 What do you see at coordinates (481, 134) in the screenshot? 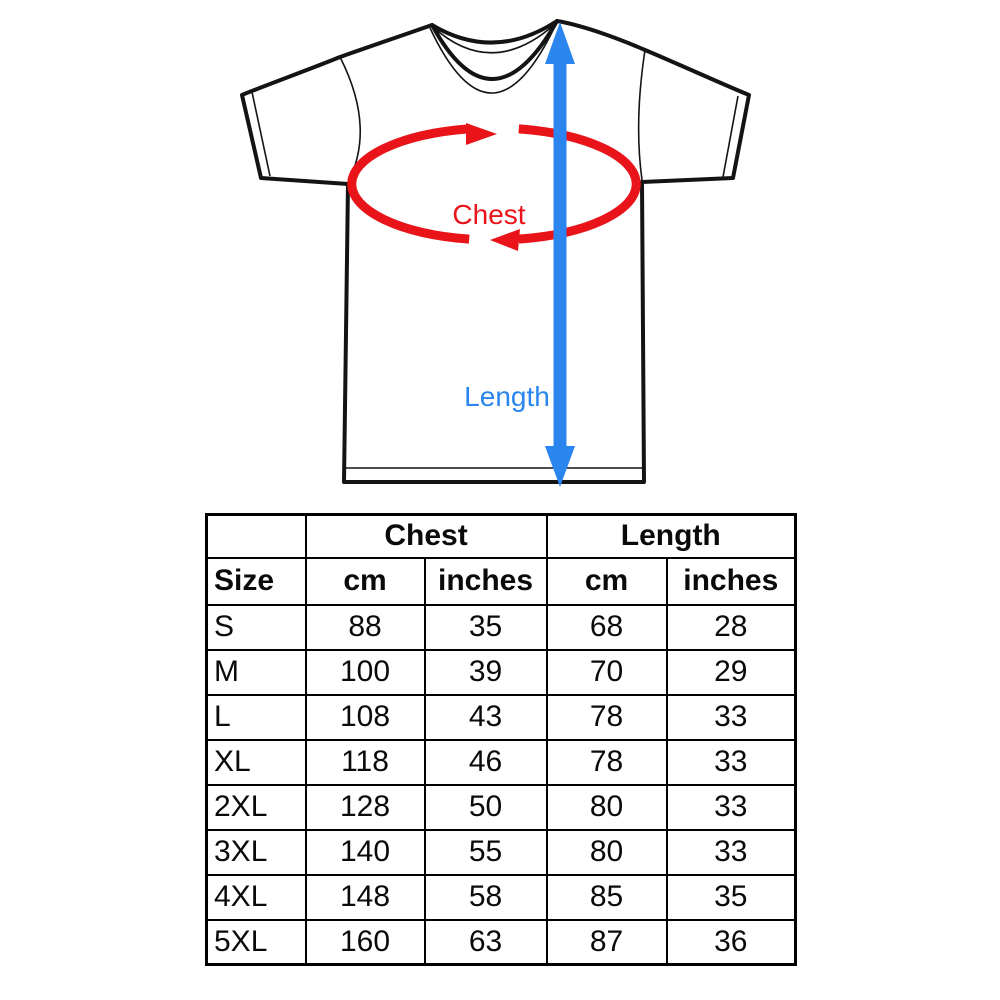
I see `chest-arrowhead-right-icon` at bounding box center [481, 134].